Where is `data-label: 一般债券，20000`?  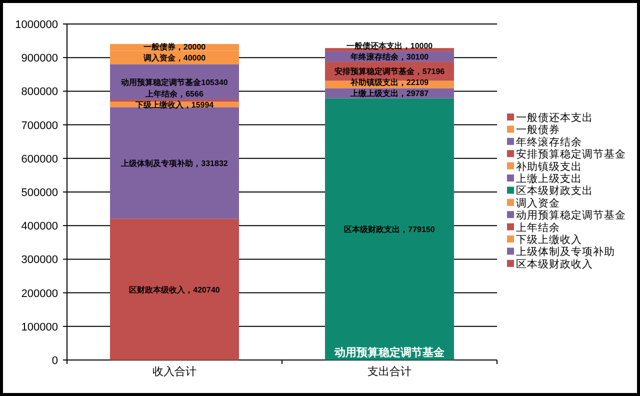 data-label: 一般债券，20000 is located at coordinates (174, 47).